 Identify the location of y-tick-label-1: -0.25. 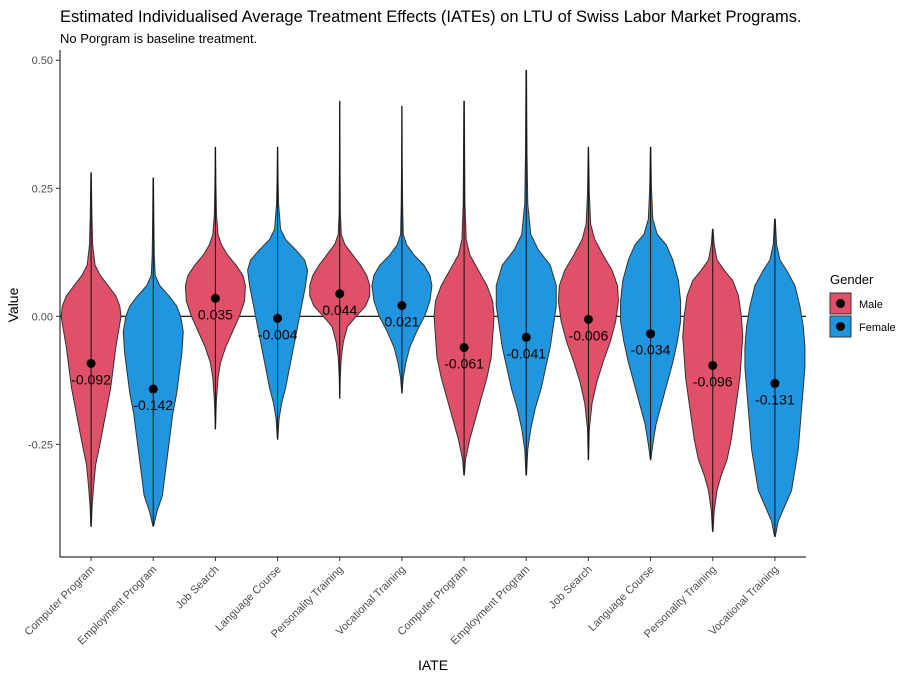
(40, 445).